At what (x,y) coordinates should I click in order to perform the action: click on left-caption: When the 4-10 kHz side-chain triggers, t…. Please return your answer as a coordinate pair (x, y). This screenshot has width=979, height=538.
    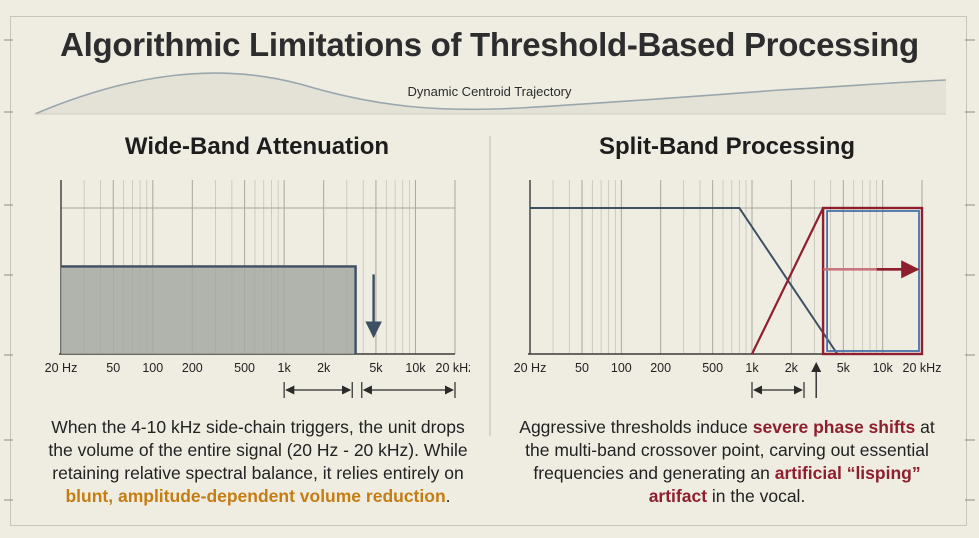
    Looking at the image, I should click on (258, 462).